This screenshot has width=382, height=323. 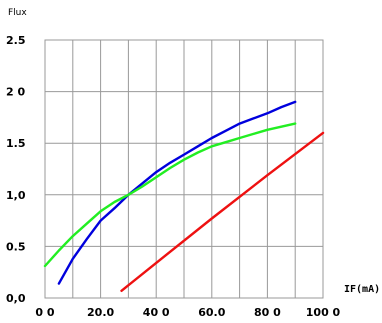 What do you see at coordinates (100, 312) in the screenshot?
I see `x-tick-label-1: 20.0` at bounding box center [100, 312].